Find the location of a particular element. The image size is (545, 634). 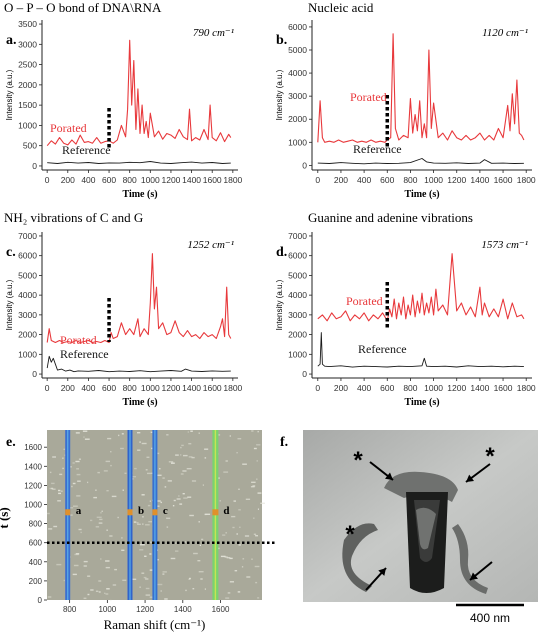

panel-title: O – P – O bond of DNA\RNA is located at coordinates (83, 7).